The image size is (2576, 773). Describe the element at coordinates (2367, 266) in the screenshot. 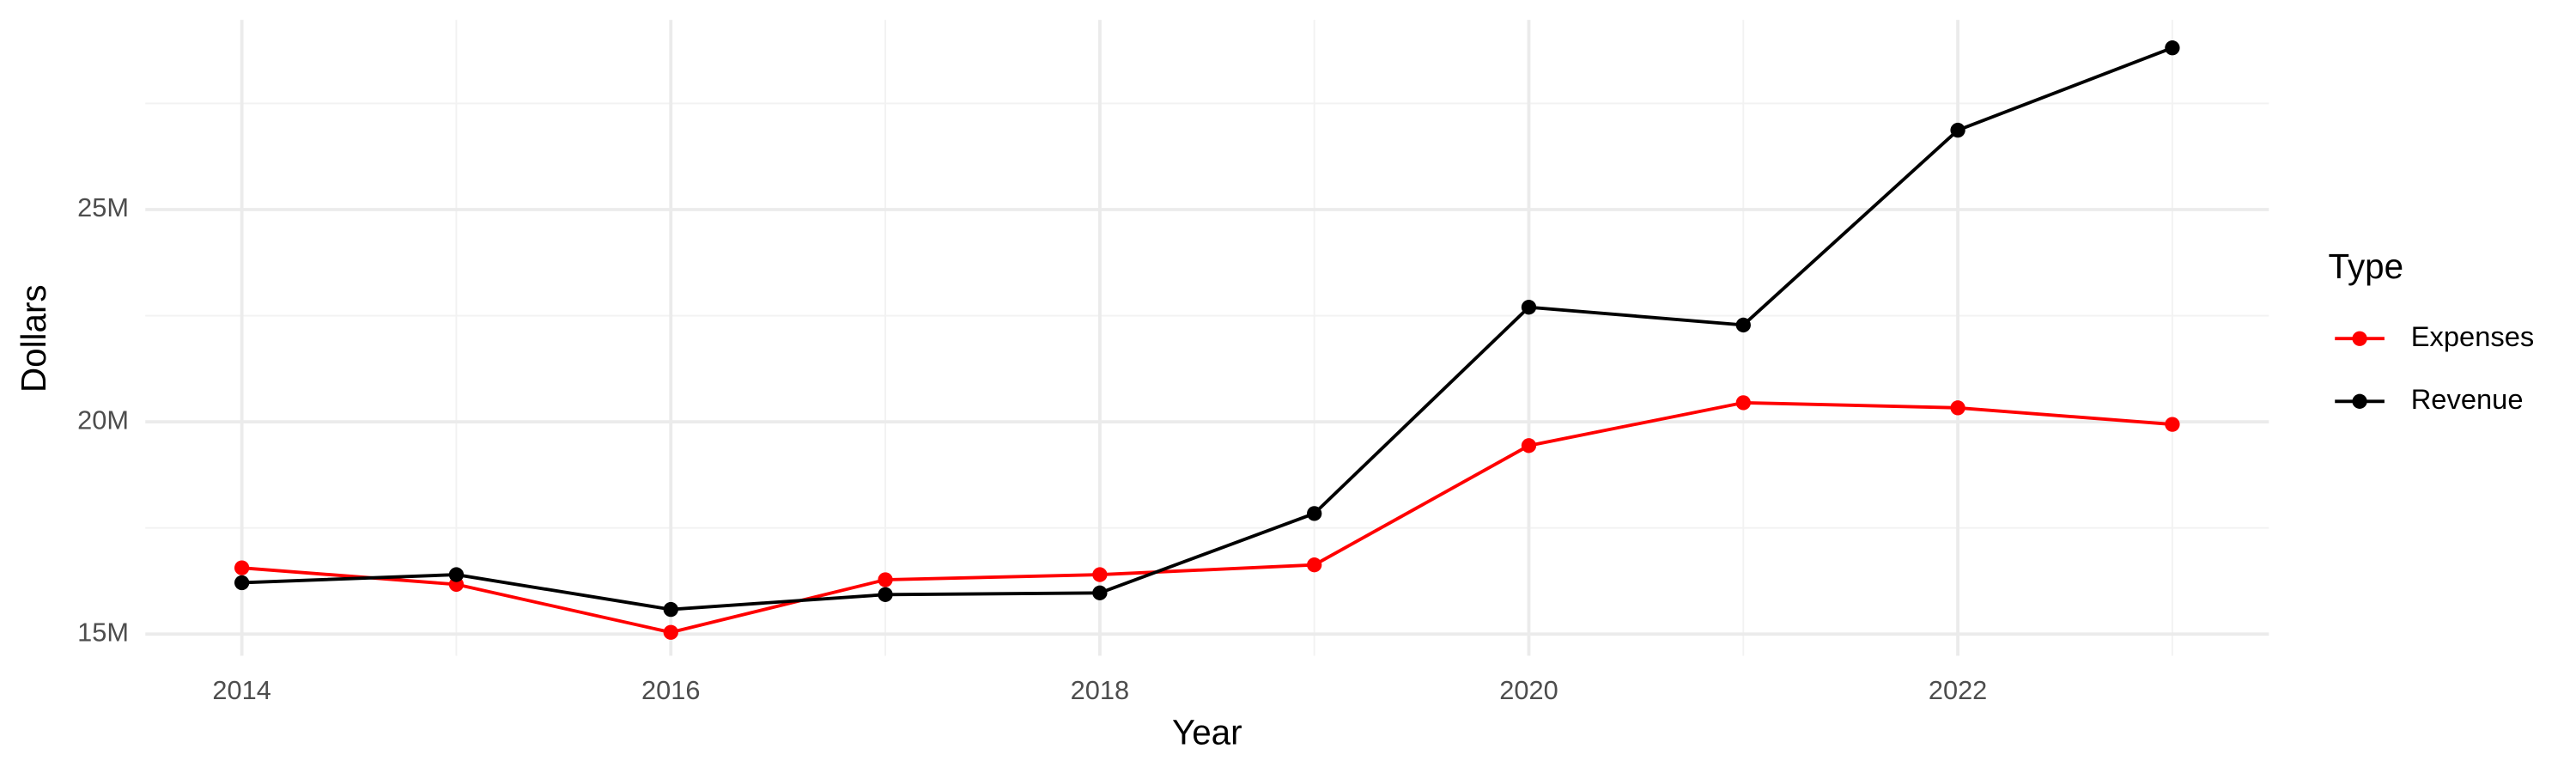

I see `legend-title: Type` at that location.